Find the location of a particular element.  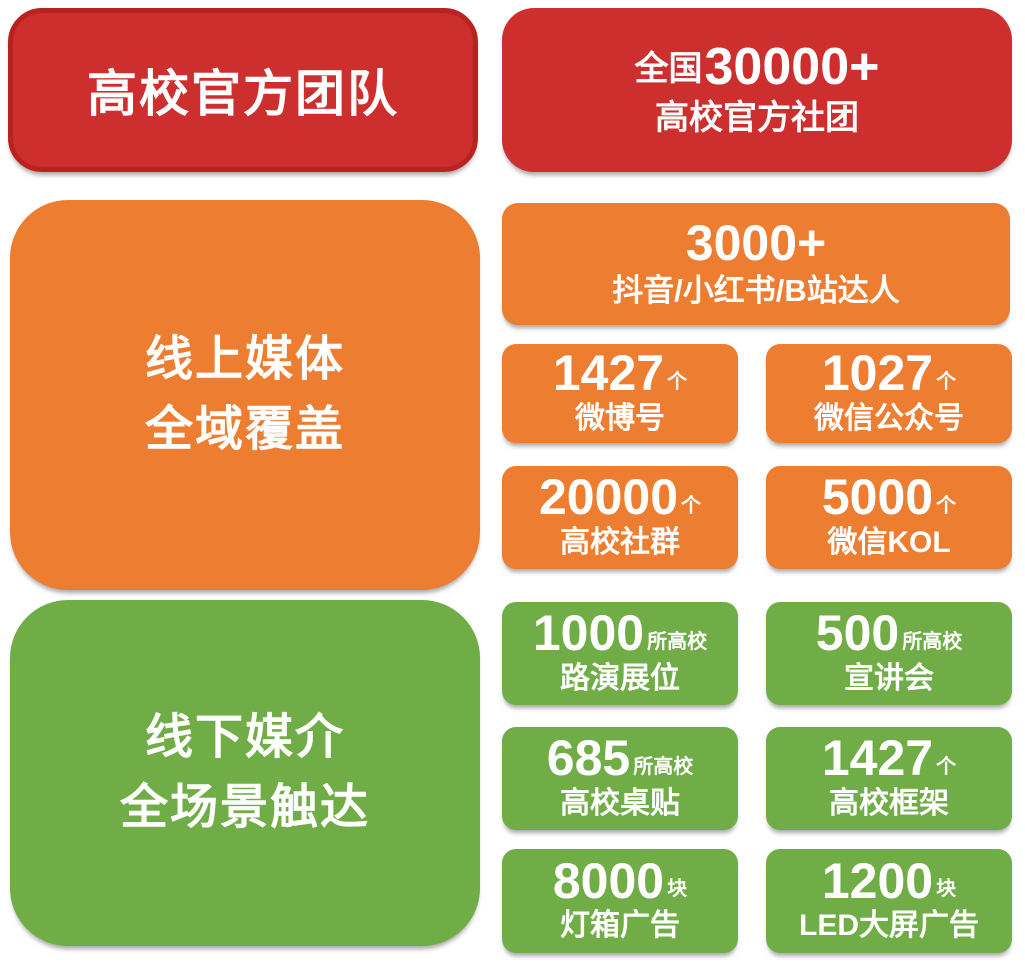

online-stat-wechat-official-box: 1027 个 微信公众号 is located at coordinates (889, 393).